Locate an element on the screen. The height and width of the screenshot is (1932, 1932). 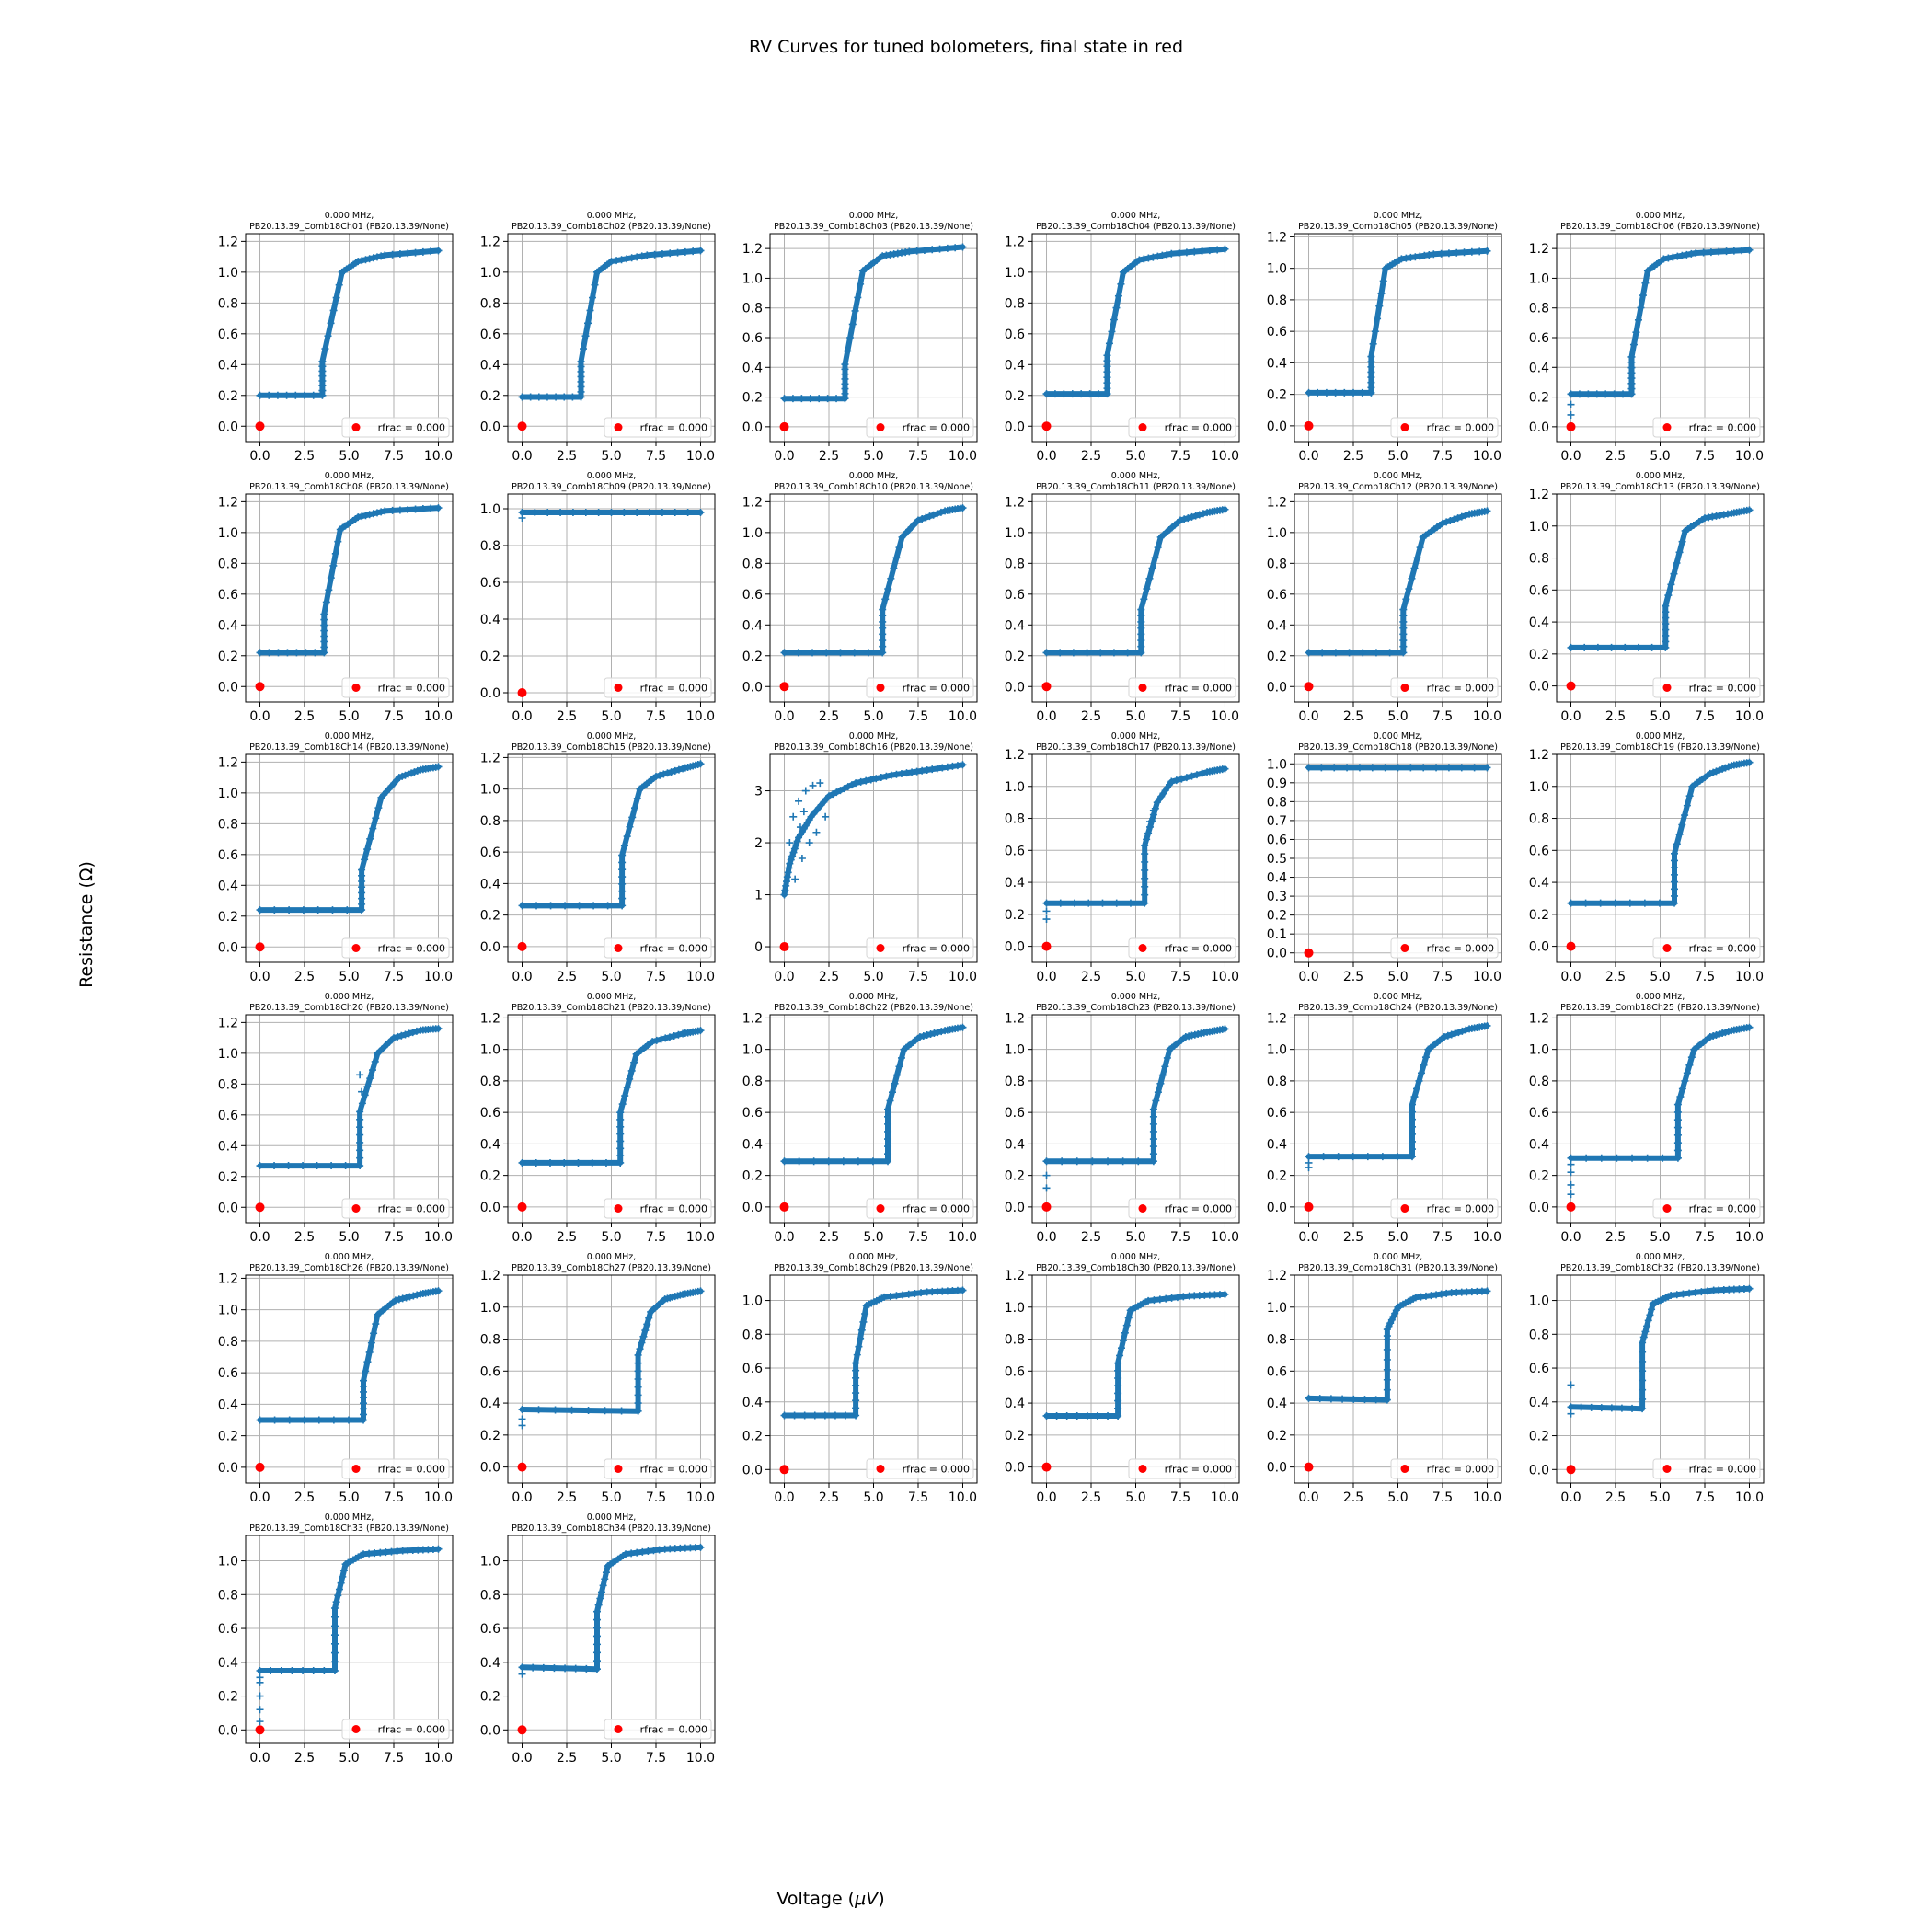
y-tick-label: 1.0 is located at coordinates (752, 1301).